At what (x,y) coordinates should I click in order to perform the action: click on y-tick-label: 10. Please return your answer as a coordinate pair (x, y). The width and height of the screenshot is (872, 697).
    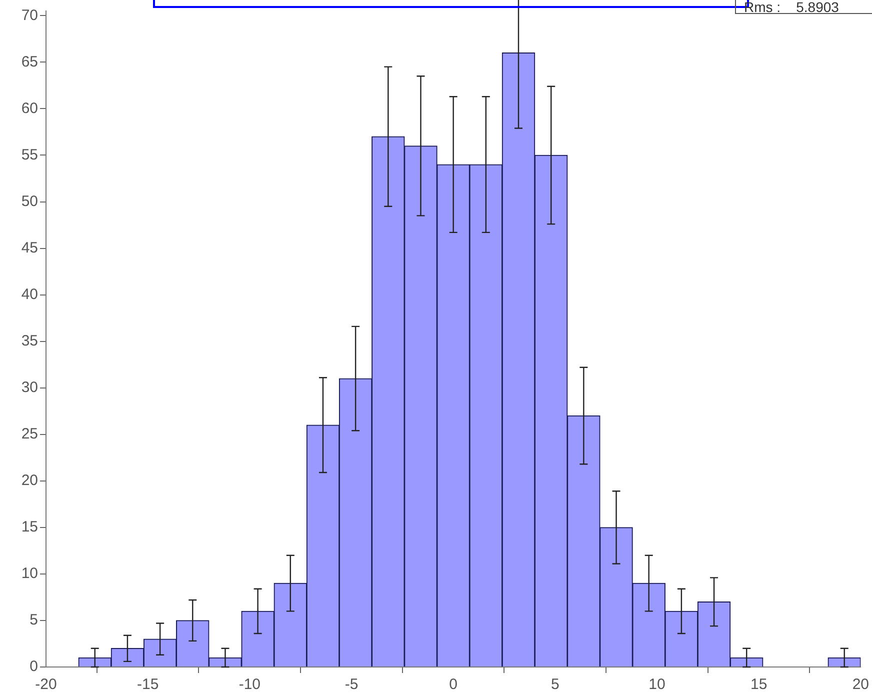
    Looking at the image, I should click on (29, 573).